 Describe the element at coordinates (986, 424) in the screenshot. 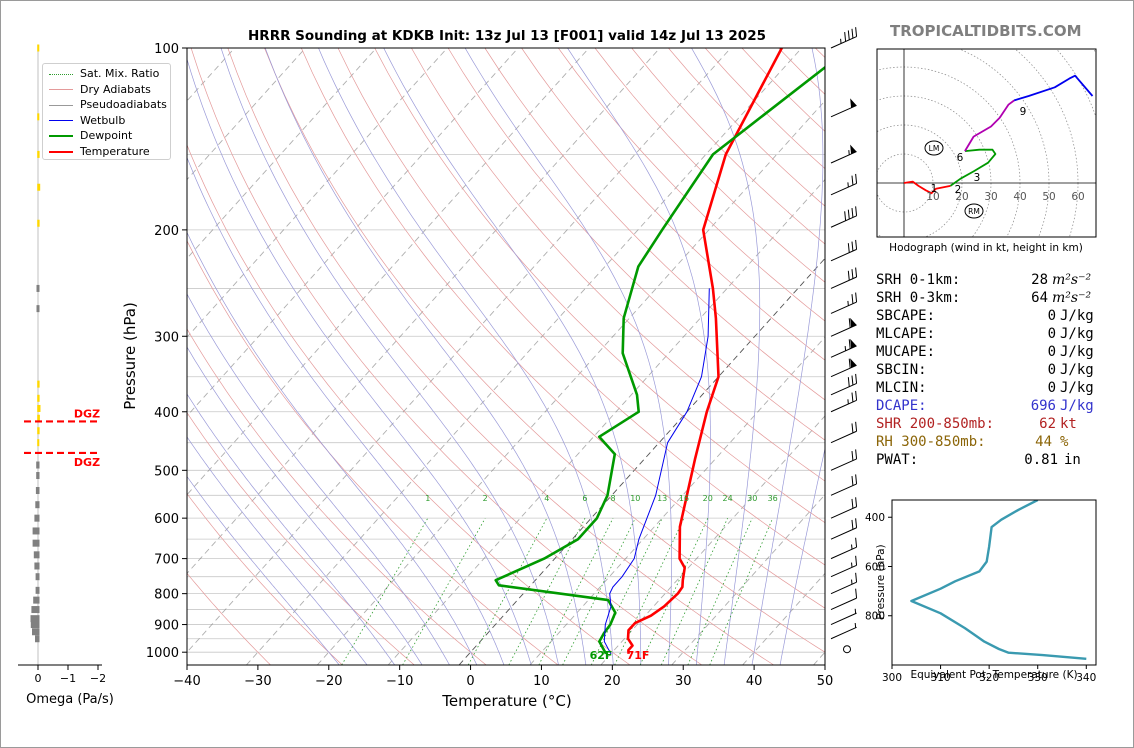

I see `stat-row: SHR 200-850mb: 62 kt` at that location.